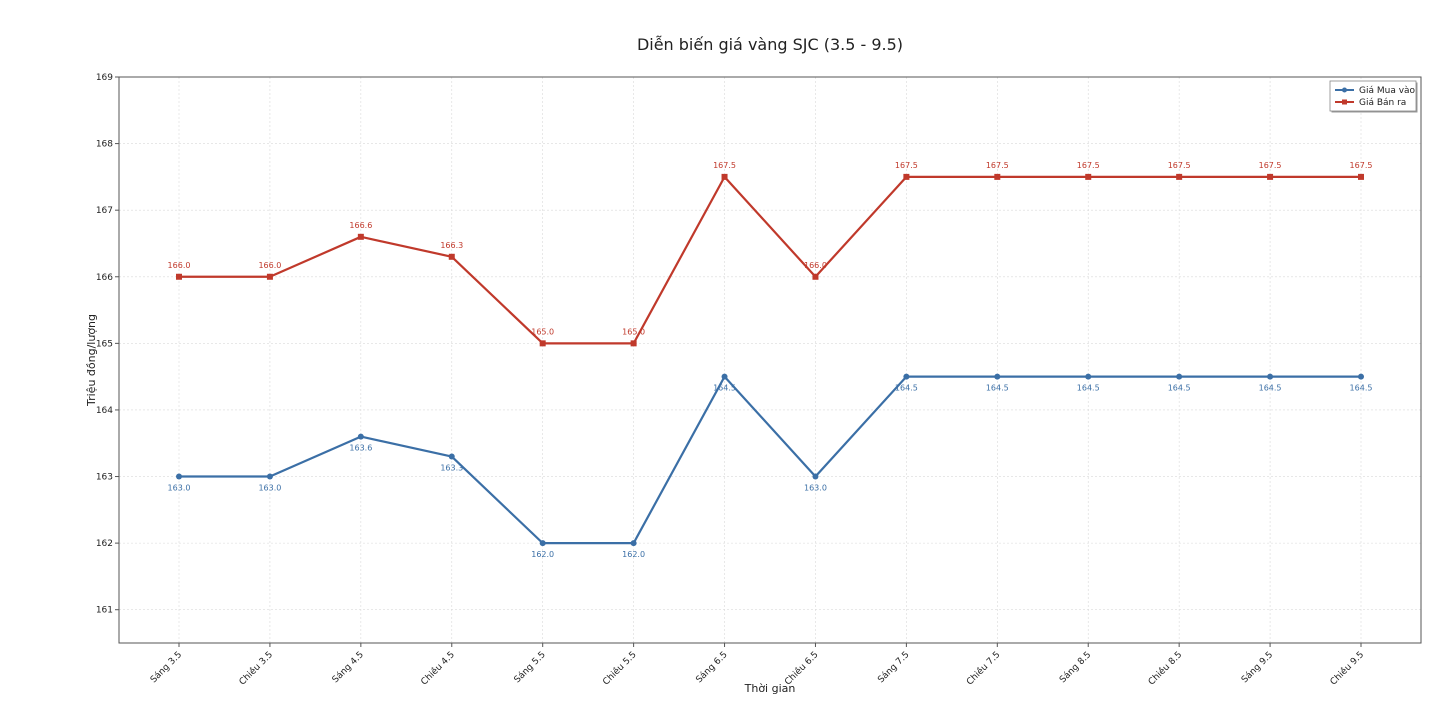 The height and width of the screenshot is (724, 1452). Describe the element at coordinates (104, 145) in the screenshot. I see `y-tick-label: 168` at that location.